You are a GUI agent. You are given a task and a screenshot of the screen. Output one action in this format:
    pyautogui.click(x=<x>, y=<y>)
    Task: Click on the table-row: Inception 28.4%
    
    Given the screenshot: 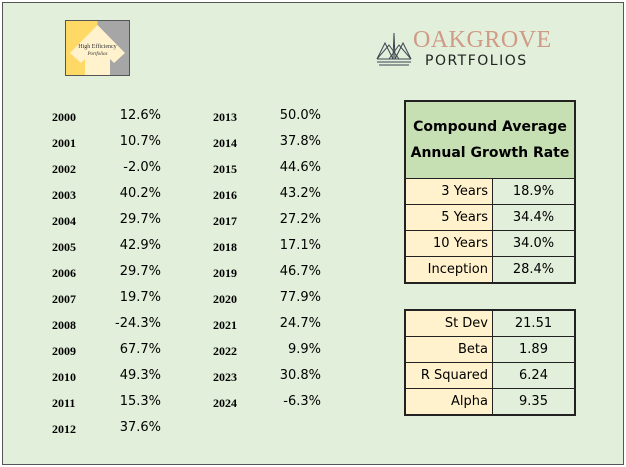 What is the action you would take?
    pyautogui.click(x=490, y=270)
    